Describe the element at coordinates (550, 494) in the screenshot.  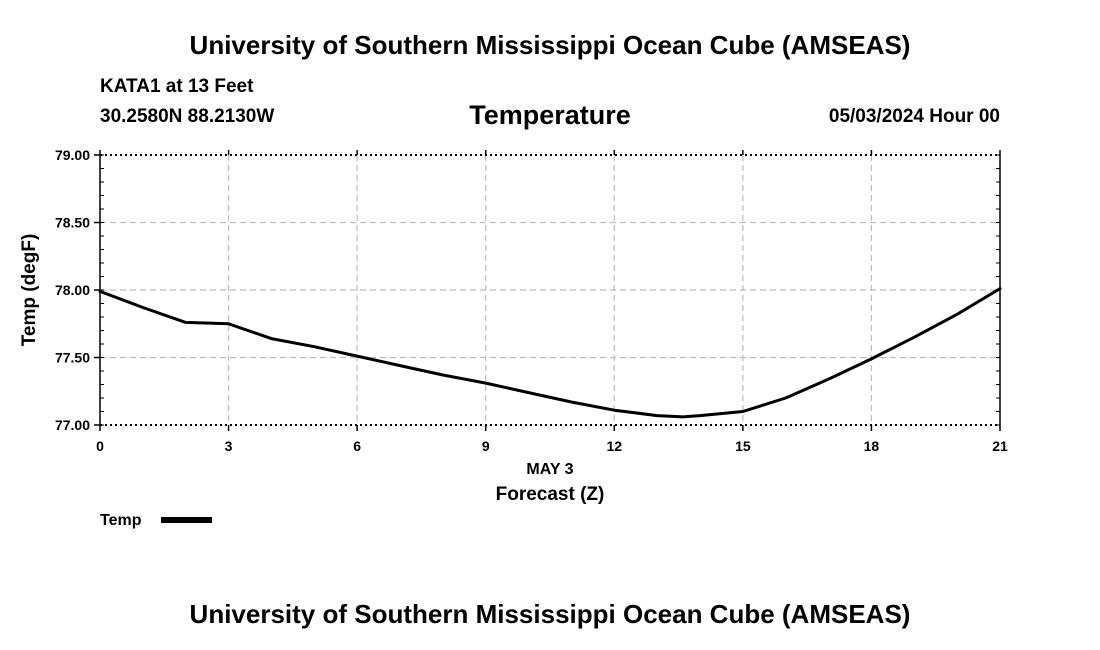
I see `x-axis-label: Forecast (Z)` at that location.